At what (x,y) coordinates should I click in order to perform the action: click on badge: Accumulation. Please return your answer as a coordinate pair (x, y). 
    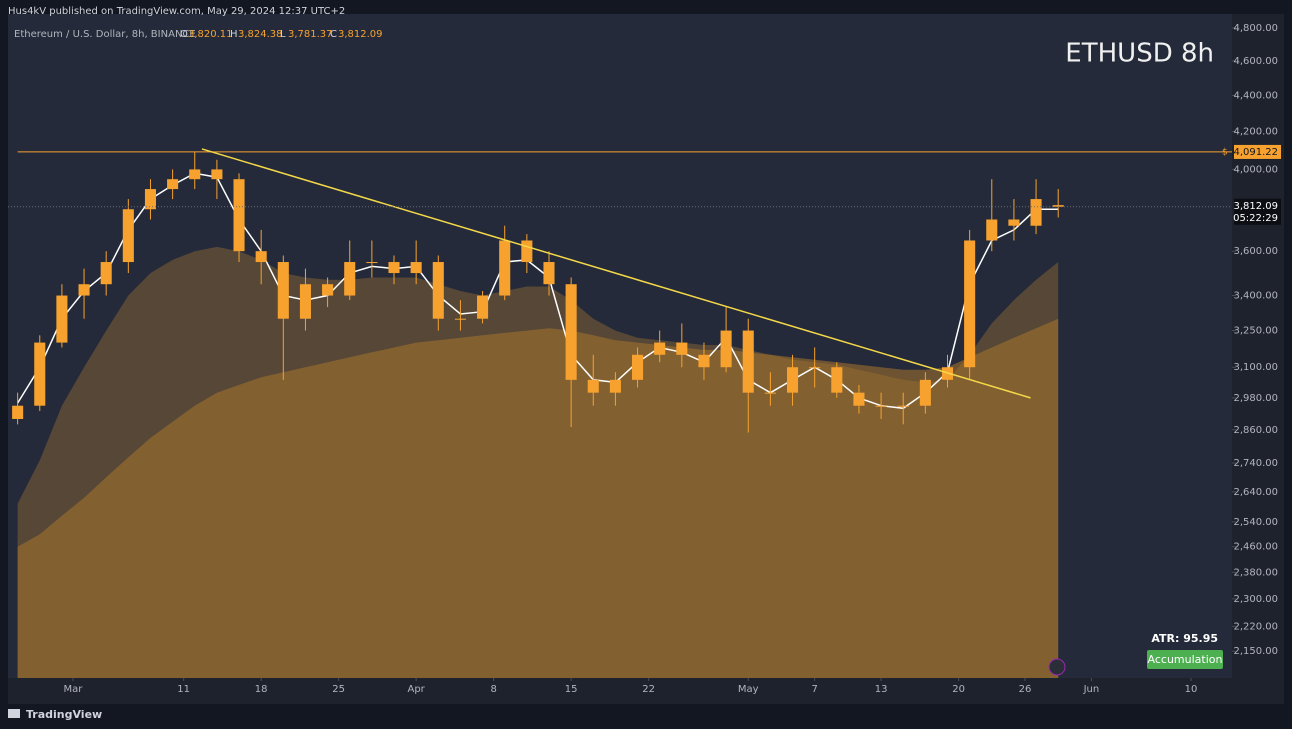
    Looking at the image, I should click on (1185, 659).